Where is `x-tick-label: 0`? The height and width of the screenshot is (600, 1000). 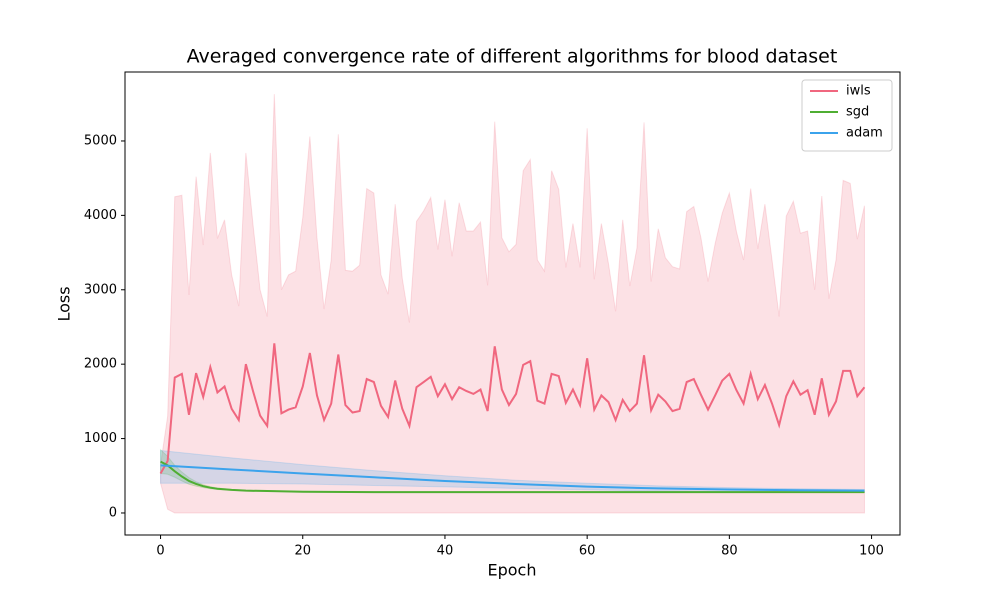 x-tick-label: 0 is located at coordinates (160, 551).